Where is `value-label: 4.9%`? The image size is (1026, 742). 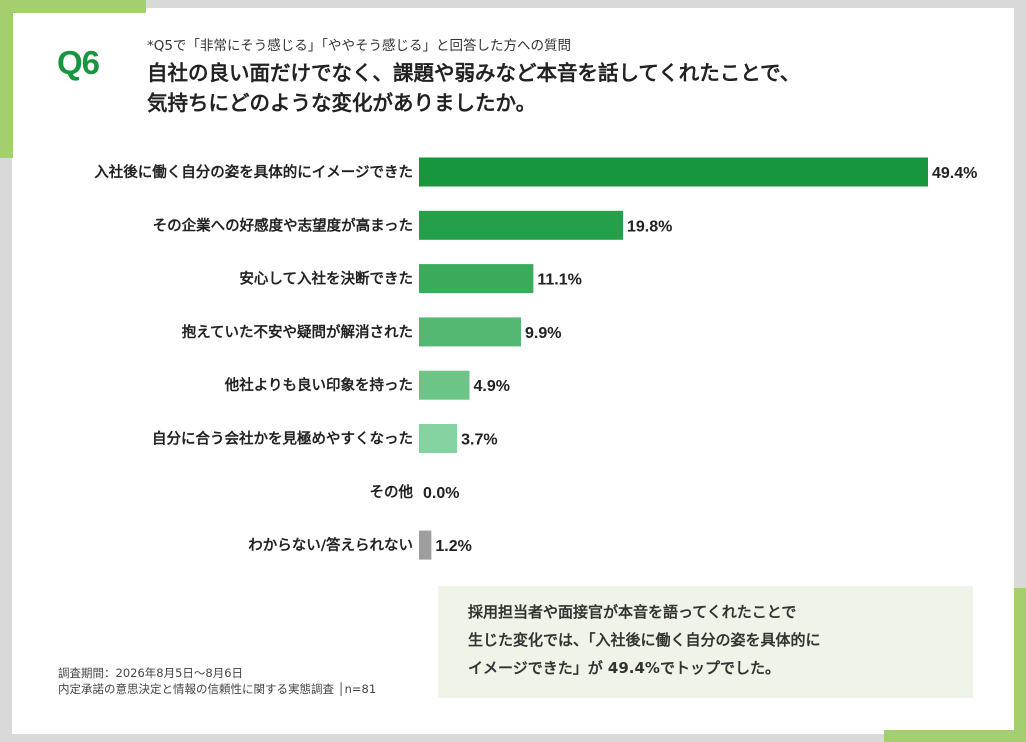 value-label: 4.9% is located at coordinates (491, 386).